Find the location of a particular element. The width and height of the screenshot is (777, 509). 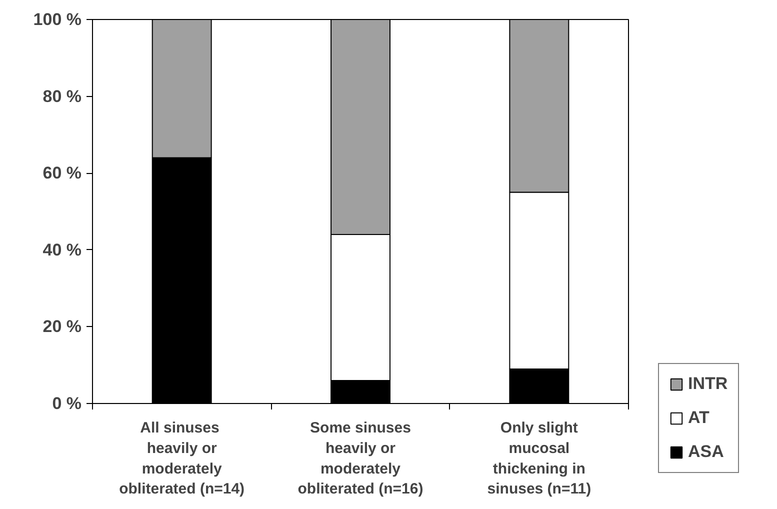

y-tick-label: 0 % is located at coordinates (67, 403).